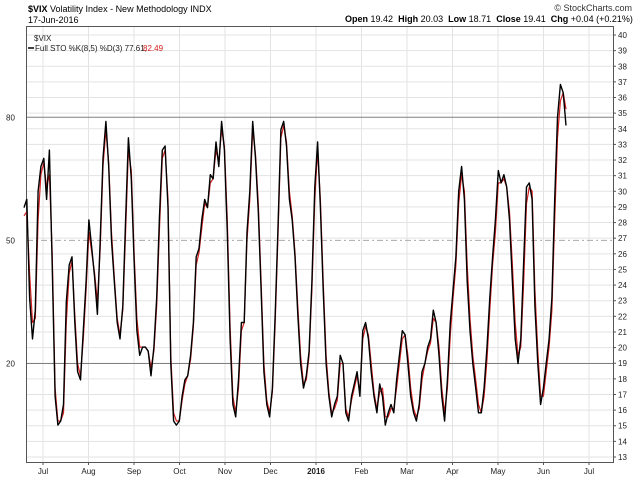 This screenshot has width=640, height=477. What do you see at coordinates (601, 19) in the screenshot?
I see `chg-value: +0.04 (+0.21%)` at bounding box center [601, 19].